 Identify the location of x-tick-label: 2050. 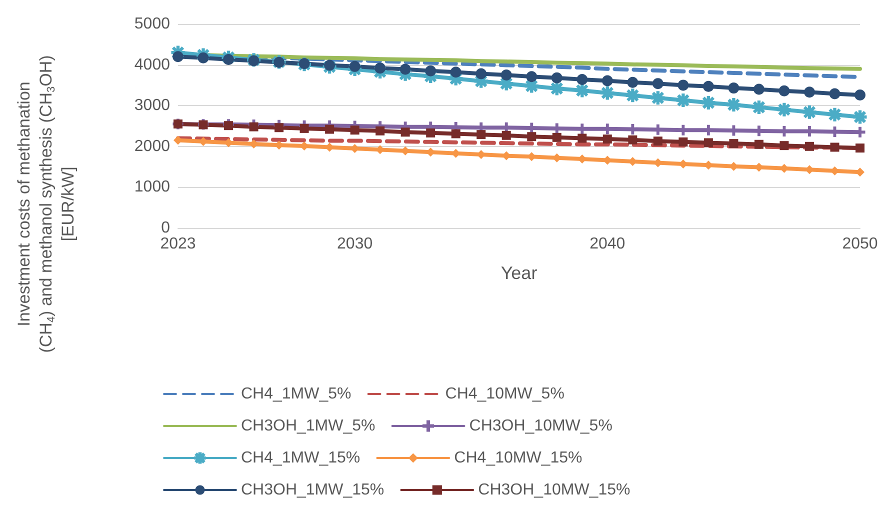
(860, 244).